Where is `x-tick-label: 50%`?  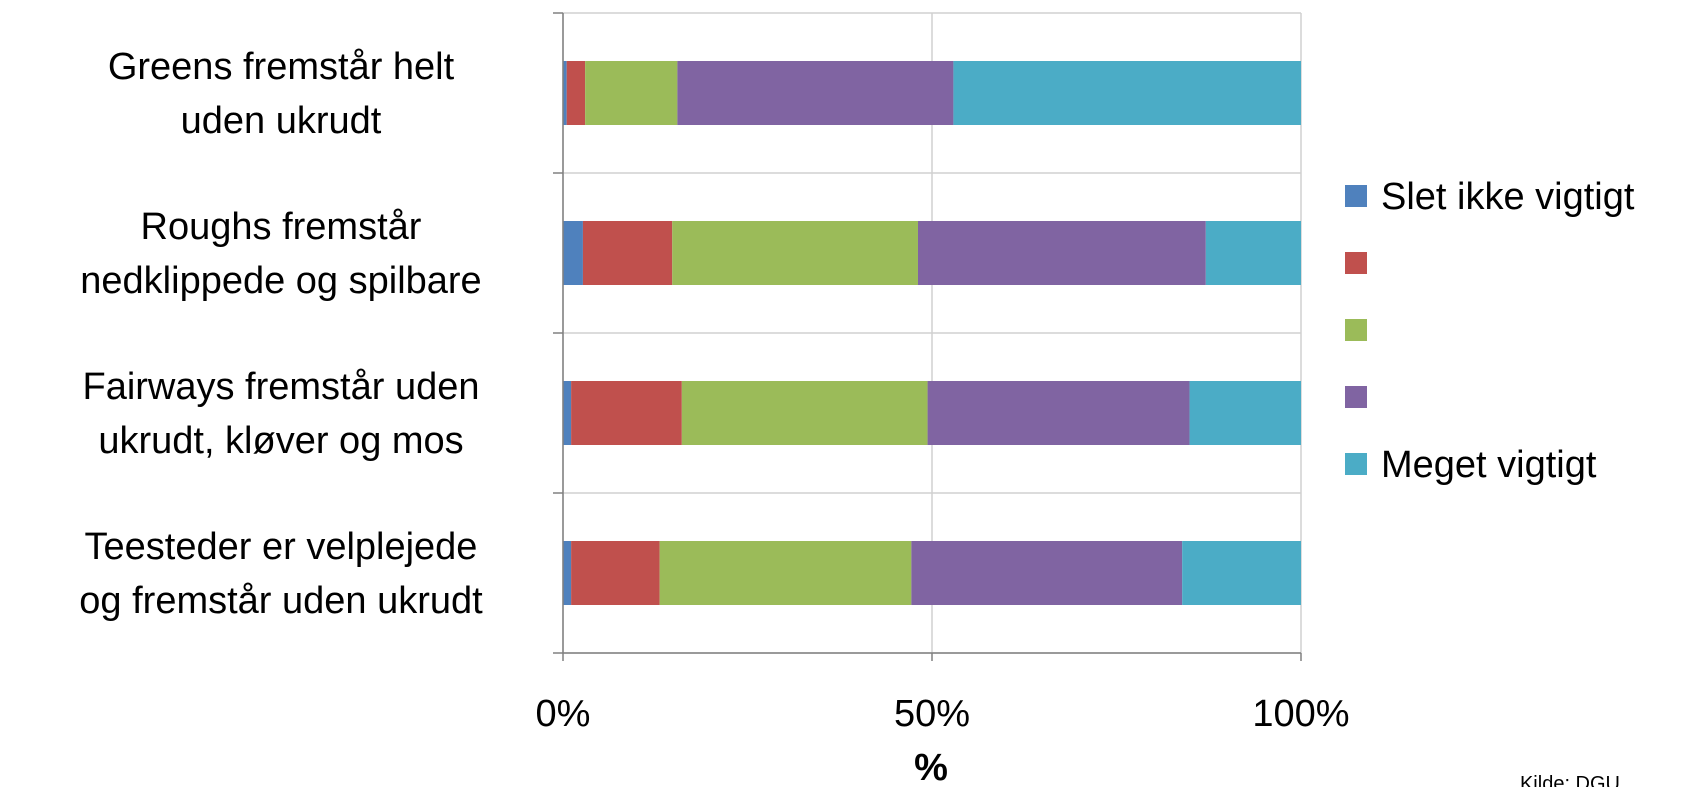
x-tick-label: 50% is located at coordinates (932, 714).